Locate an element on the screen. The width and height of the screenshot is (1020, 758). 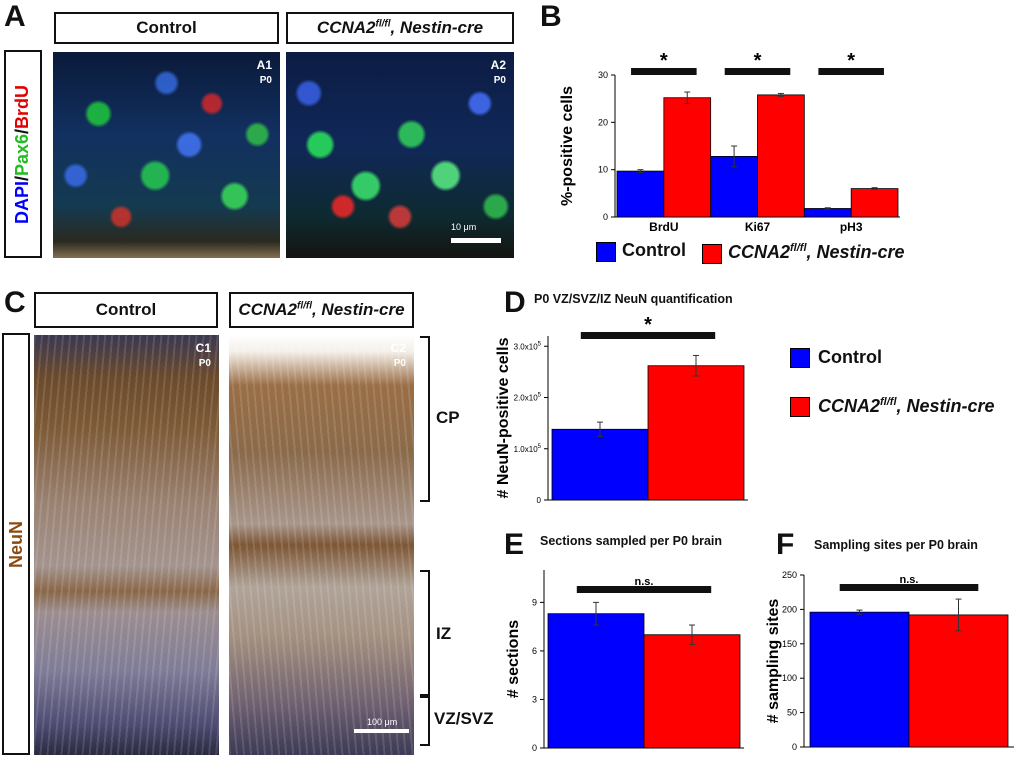
legend-swatch-control is located at coordinates (606, 252).